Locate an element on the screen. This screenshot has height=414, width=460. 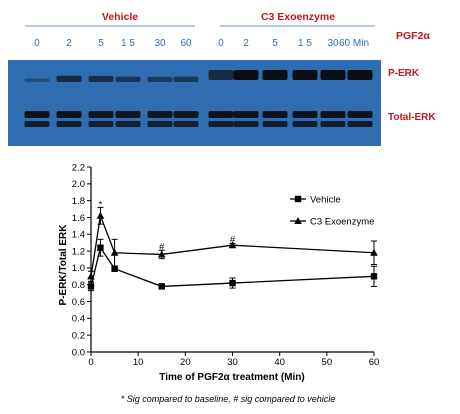
y-axis-title: P-ERK/Total ERK is located at coordinates (63, 265).